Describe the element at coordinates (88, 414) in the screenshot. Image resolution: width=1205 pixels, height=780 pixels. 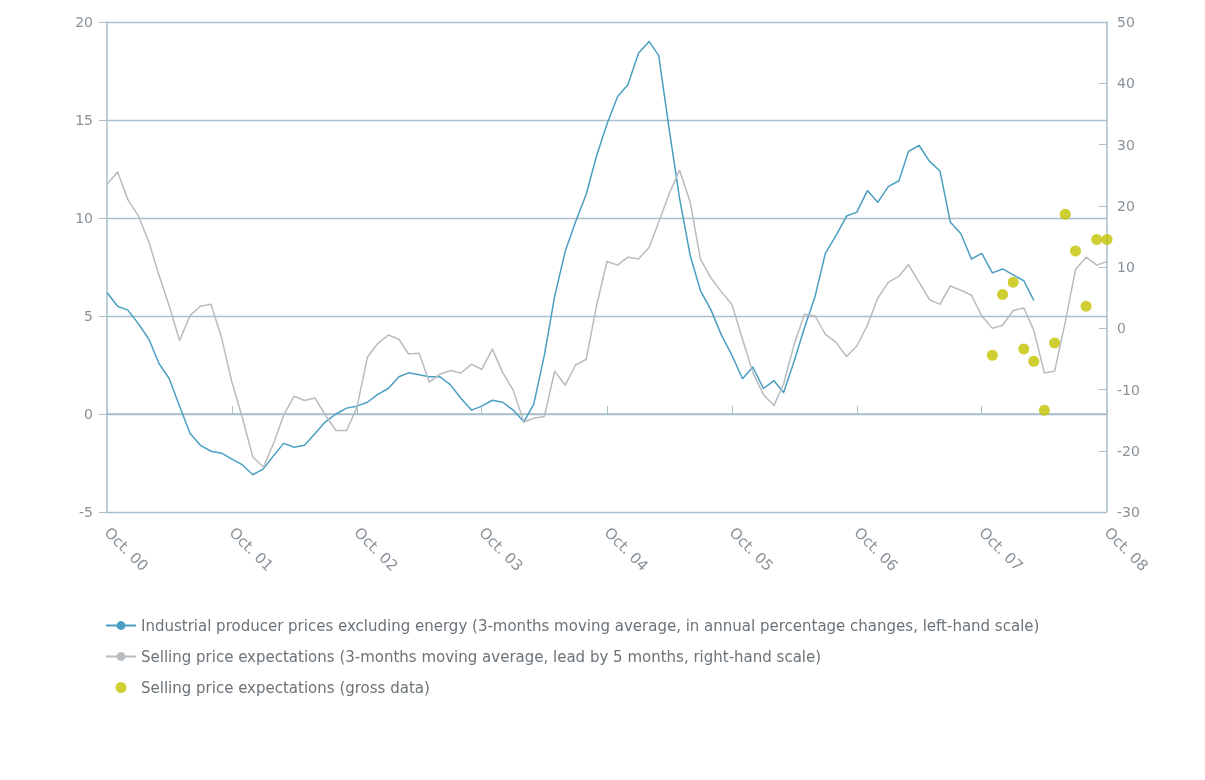
I see `y-tick-label: 0` at that location.